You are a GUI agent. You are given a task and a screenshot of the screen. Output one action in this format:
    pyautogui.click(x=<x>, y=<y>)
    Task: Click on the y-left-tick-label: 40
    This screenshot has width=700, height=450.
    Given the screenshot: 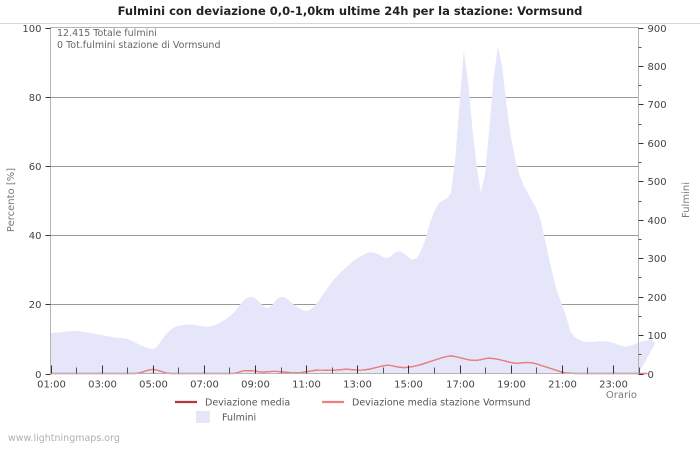 What is the action you would take?
    pyautogui.click(x=35, y=236)
    